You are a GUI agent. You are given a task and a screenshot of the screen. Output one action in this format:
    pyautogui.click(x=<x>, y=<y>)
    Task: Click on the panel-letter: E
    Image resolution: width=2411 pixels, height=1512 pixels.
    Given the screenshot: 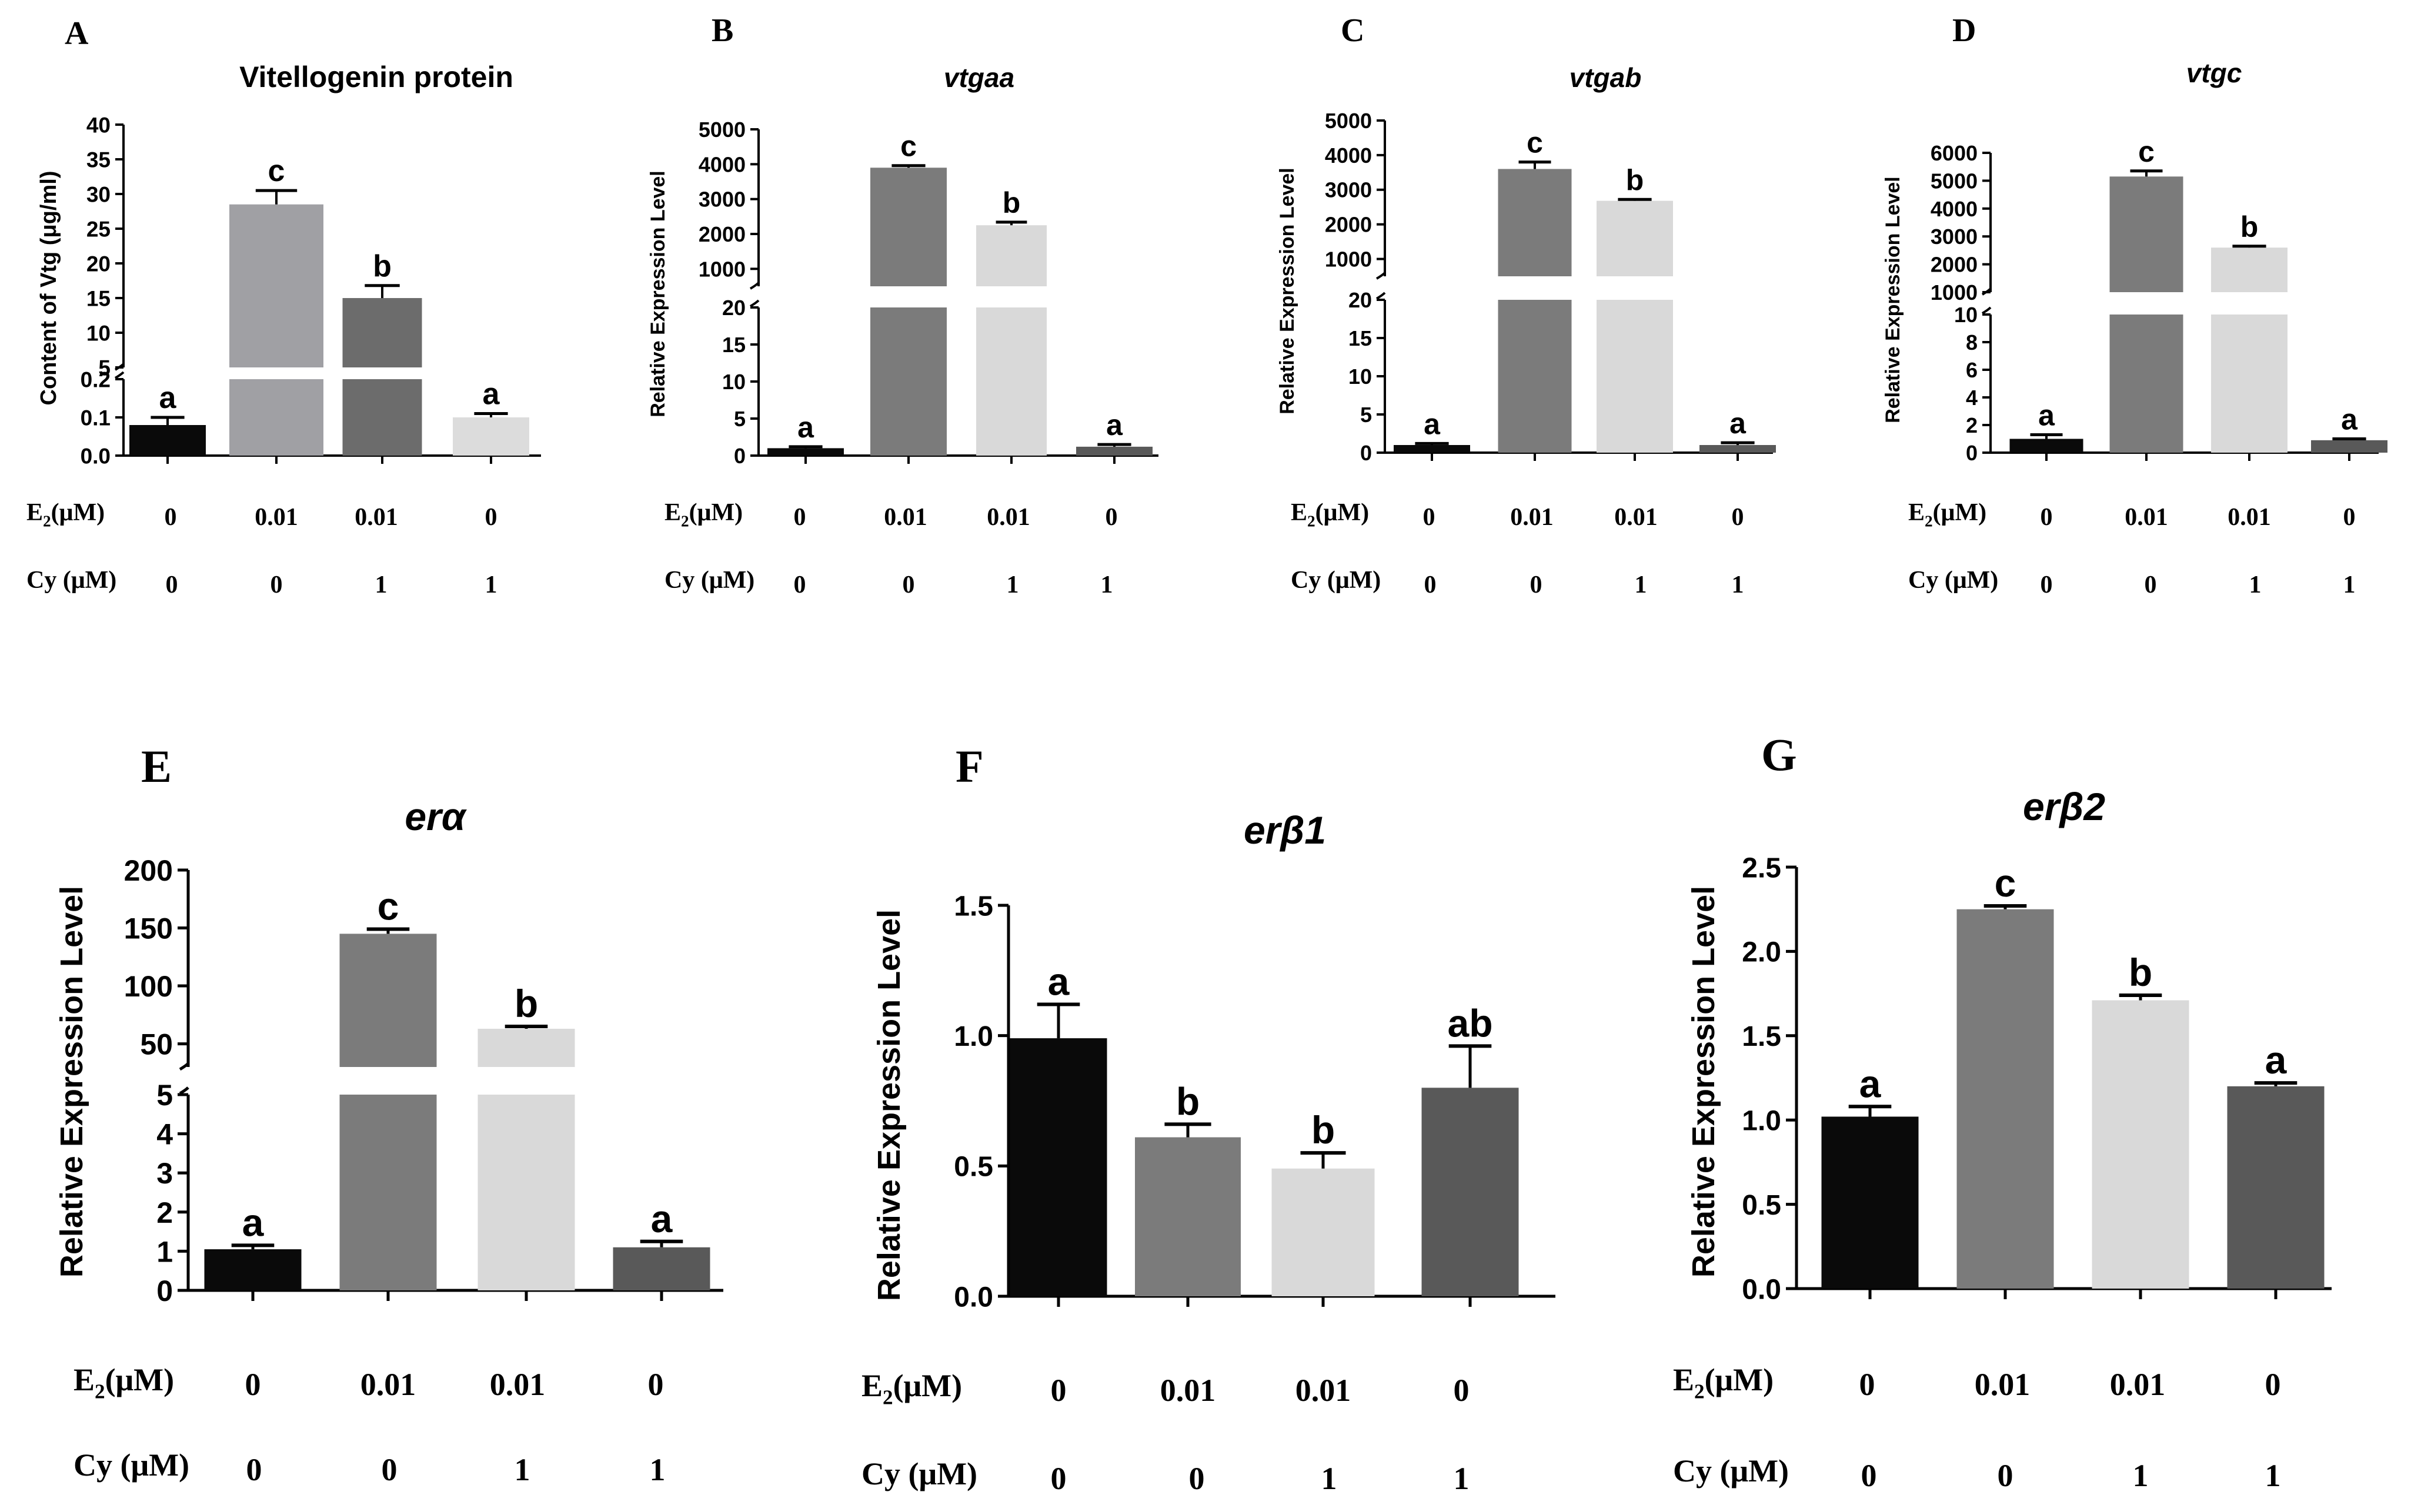 What is the action you would take?
    pyautogui.click(x=156, y=766)
    